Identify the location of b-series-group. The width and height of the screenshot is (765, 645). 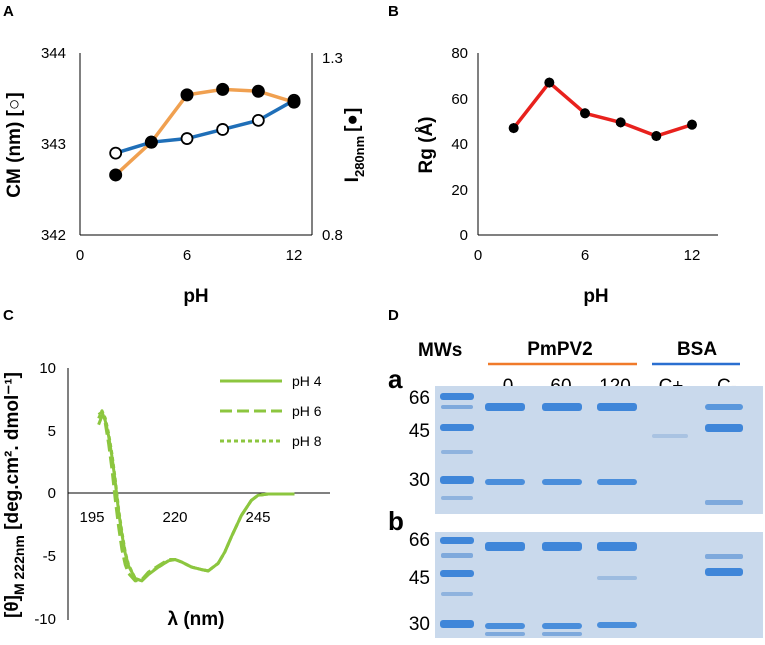
(602, 109).